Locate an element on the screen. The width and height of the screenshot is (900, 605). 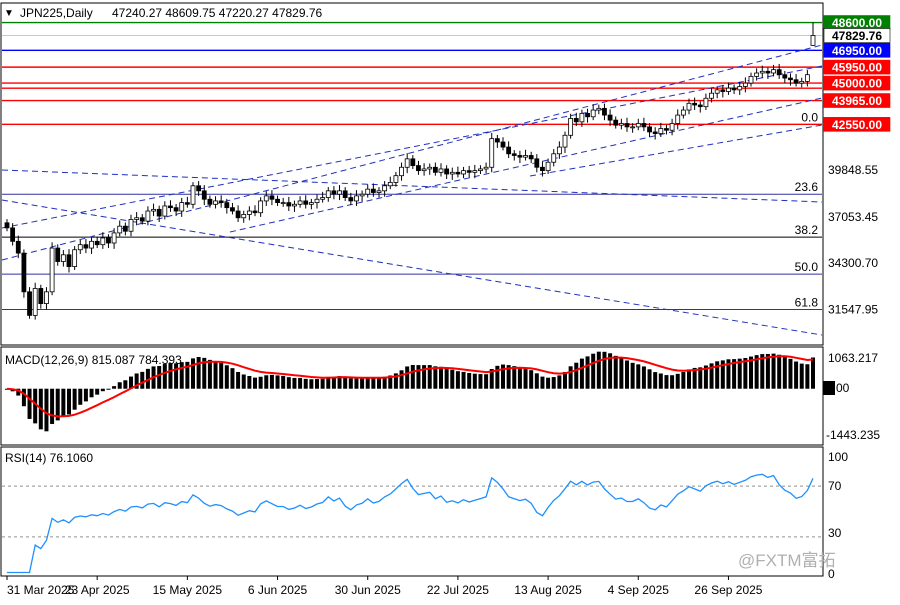
x-label-2: 15 May 2025 is located at coordinates (188, 590).